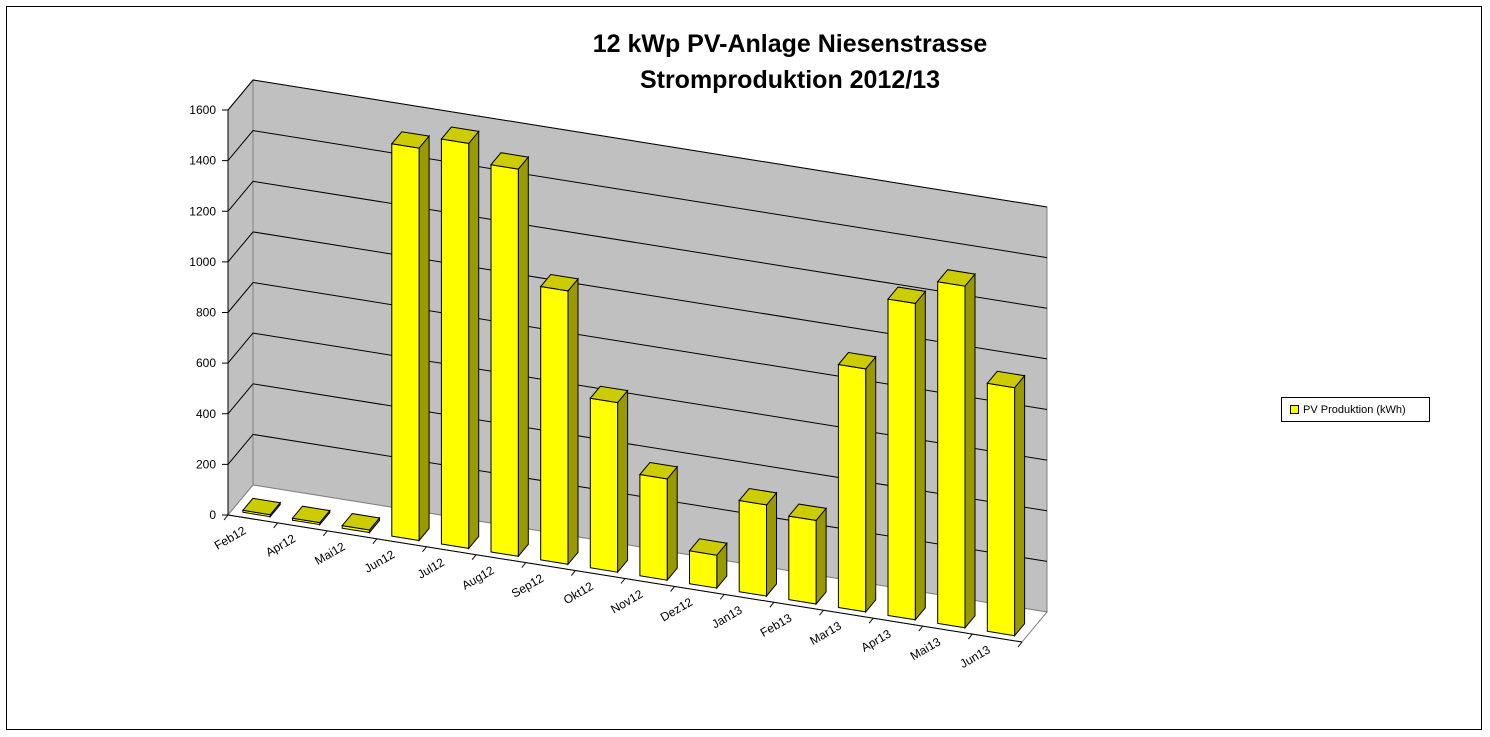 This screenshot has width=1490, height=737. Describe the element at coordinates (790, 44) in the screenshot. I see `chart-title: 12 kWp PV-Anlage Niesenstrasse` at that location.